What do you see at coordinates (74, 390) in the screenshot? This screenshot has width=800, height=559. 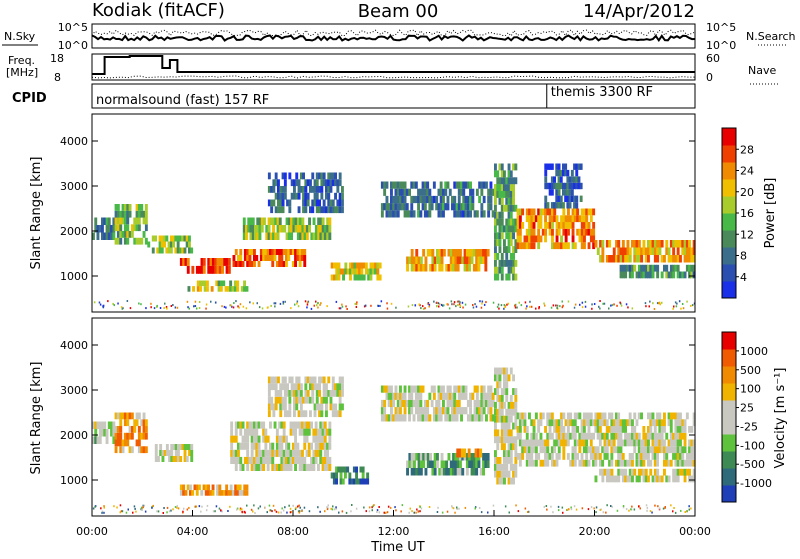 I see `y-tick-label: 3000` at bounding box center [74, 390].